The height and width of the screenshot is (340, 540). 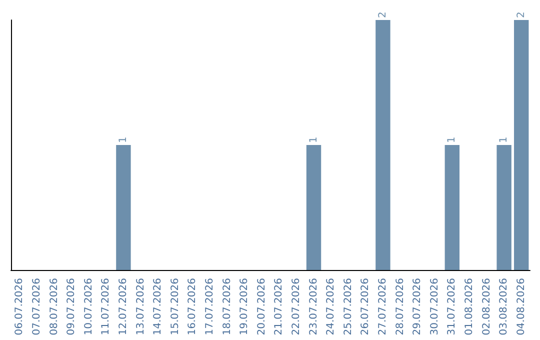 What do you see at coordinates (382, 307) in the screenshot?
I see `x-tick-label: 27.07.2026` at bounding box center [382, 307].